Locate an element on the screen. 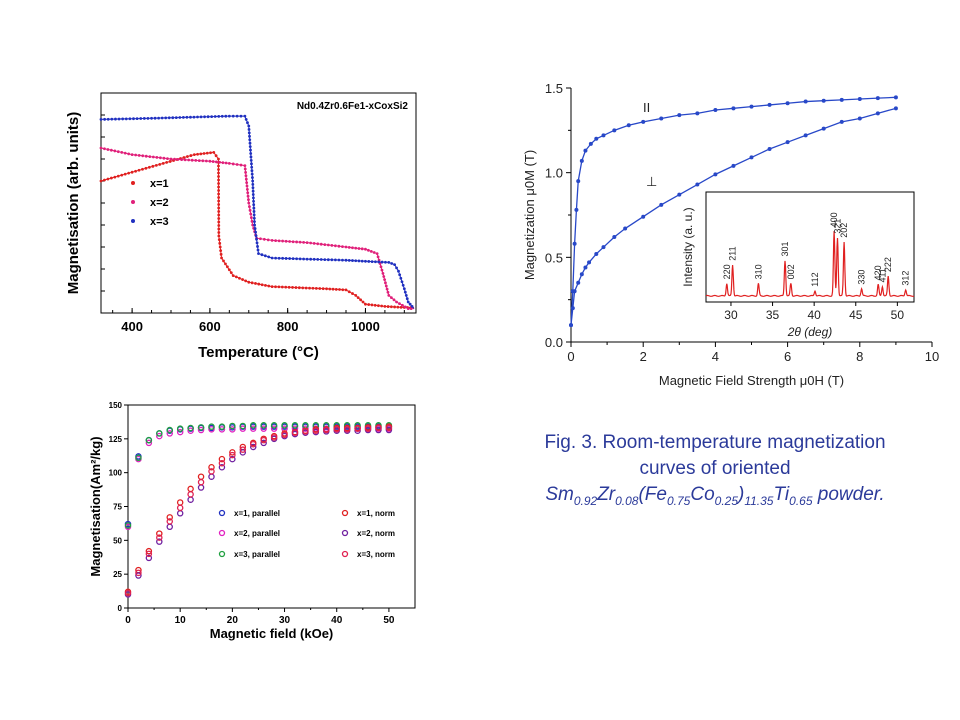 Image resolution: width=960 pixels, height=720 pixels. formula-part: ) is located at coordinates (741, 494).